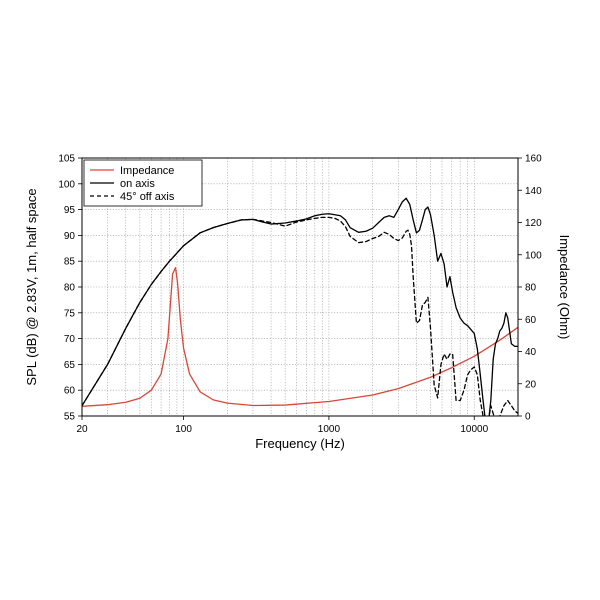 Image resolution: width=600 pixels, height=600 pixels. What do you see at coordinates (66, 184) in the screenshot?
I see `y-left-tick-label: 100` at bounding box center [66, 184].